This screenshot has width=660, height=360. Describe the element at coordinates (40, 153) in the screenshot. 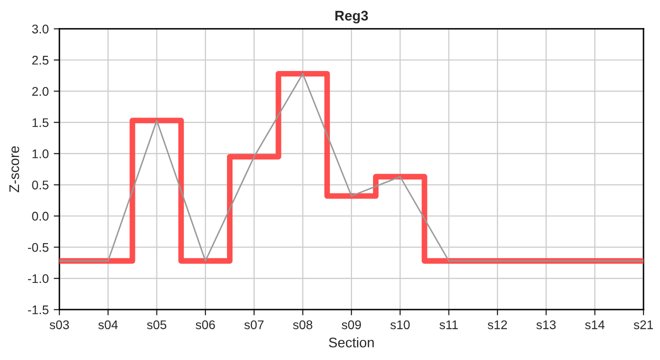

I see `y-tick-label: 1.0` at that location.